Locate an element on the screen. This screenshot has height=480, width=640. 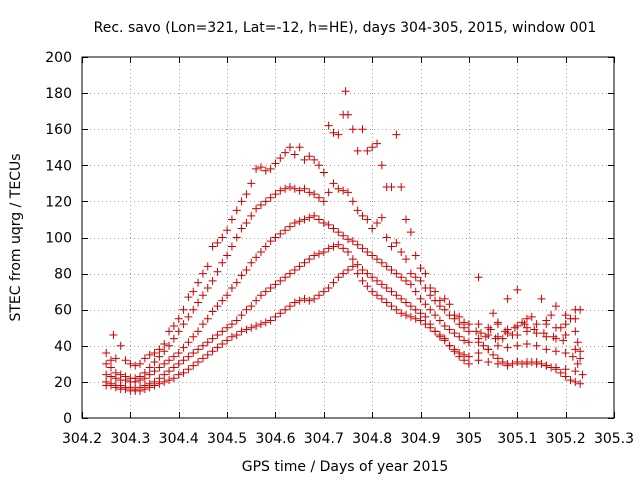
x-tick-label: 304.7 is located at coordinates (324, 439).